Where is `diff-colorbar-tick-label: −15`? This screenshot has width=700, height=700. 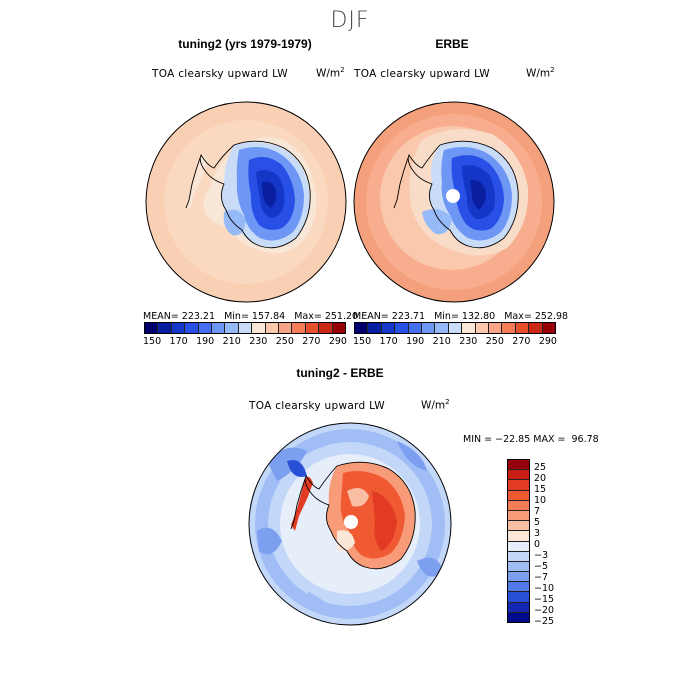
diff-colorbar-tick-label: −15 is located at coordinates (544, 599).